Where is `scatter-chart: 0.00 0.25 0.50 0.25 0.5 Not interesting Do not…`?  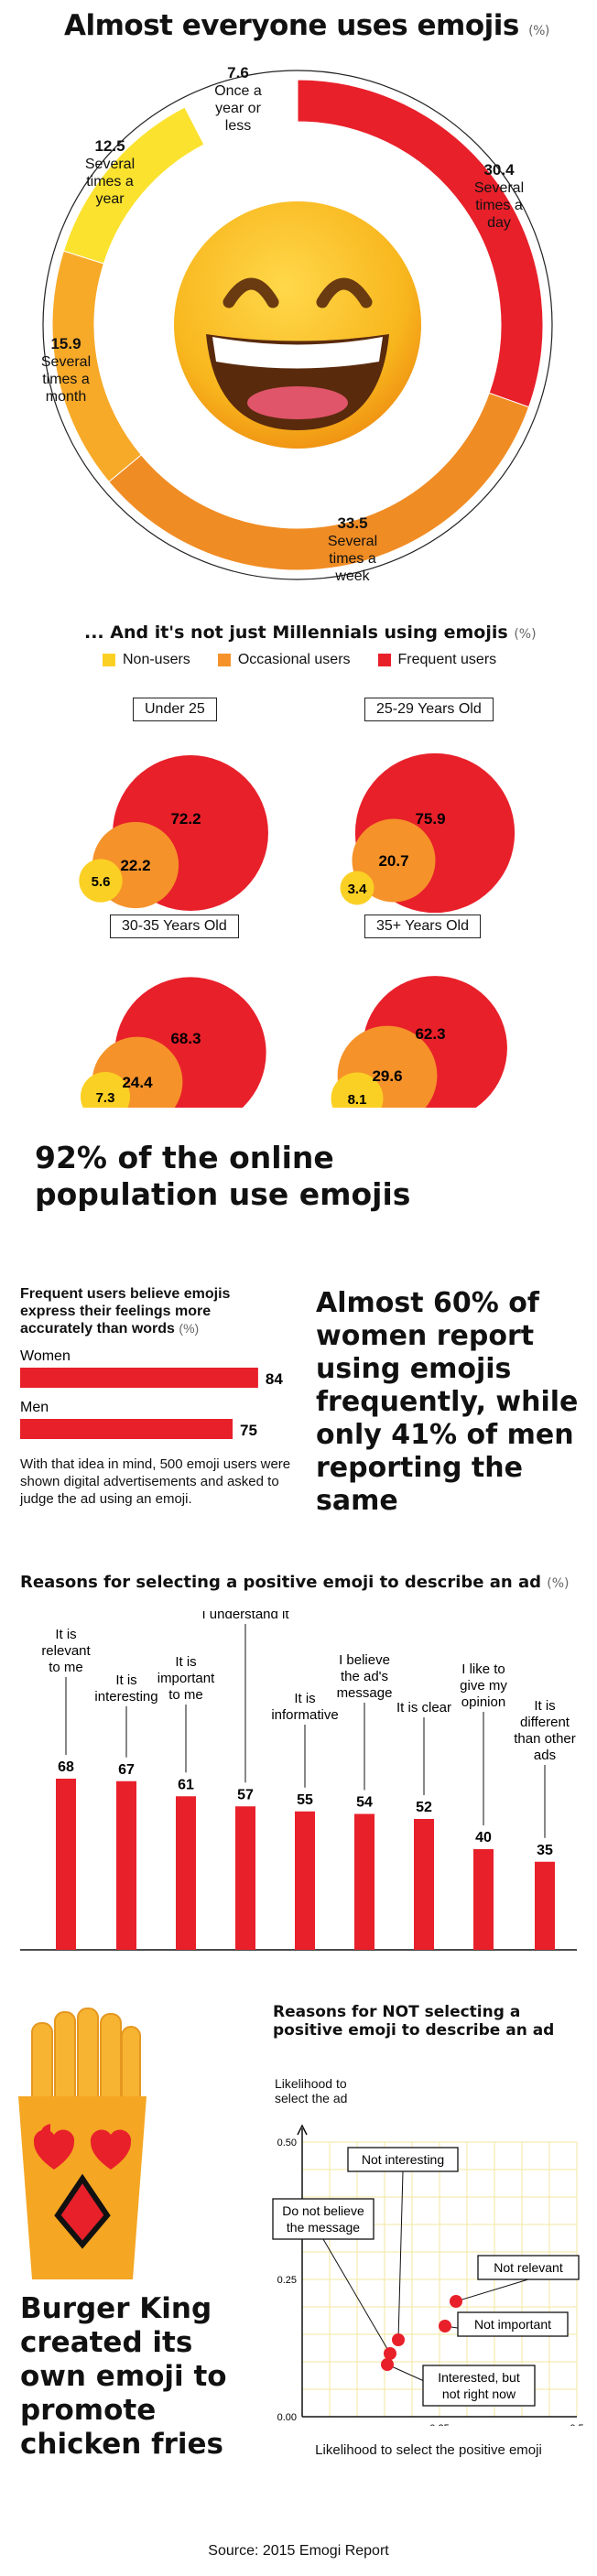 scatter-chart: 0.00 0.25 0.50 0.25 0.5 Not interesting Do not… is located at coordinates (428, 2275).